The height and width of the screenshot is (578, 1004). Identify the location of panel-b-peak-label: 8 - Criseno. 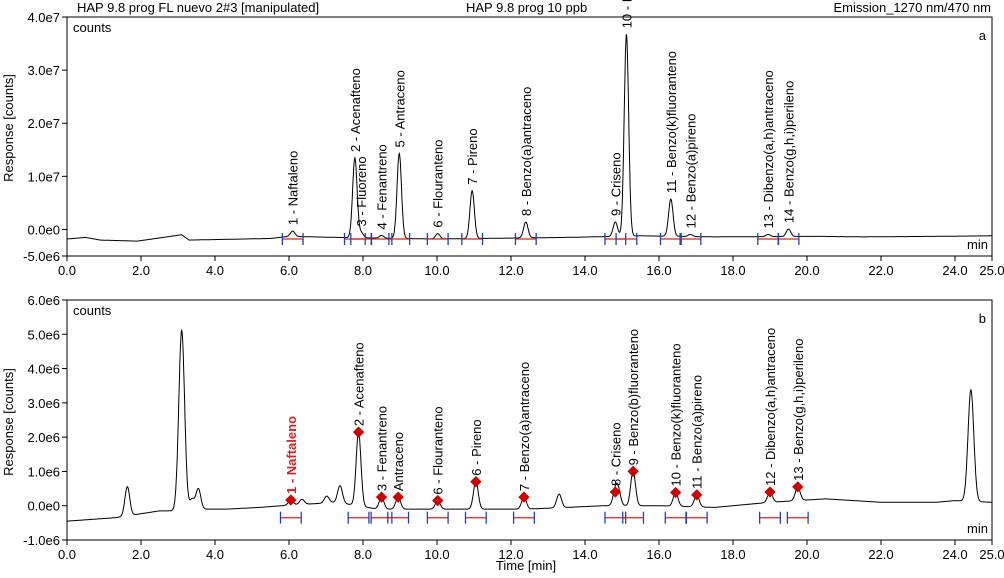
(615, 454).